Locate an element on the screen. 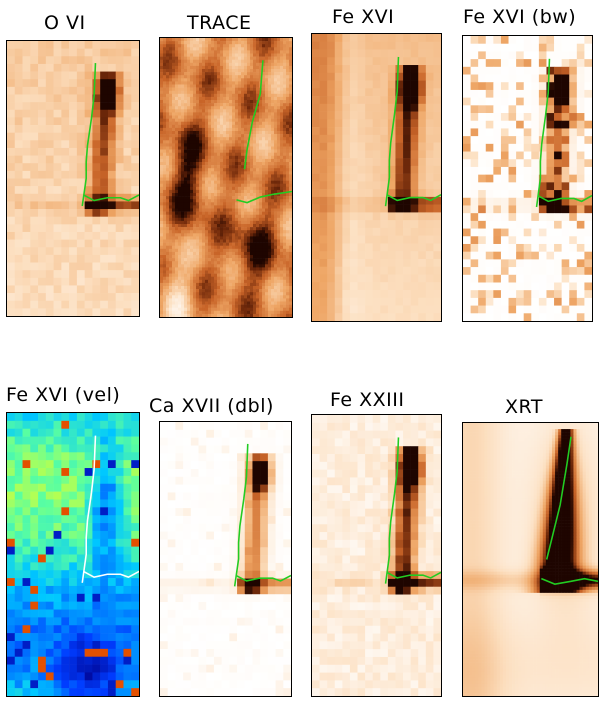  image-caxvii-dbl is located at coordinates (225, 559).